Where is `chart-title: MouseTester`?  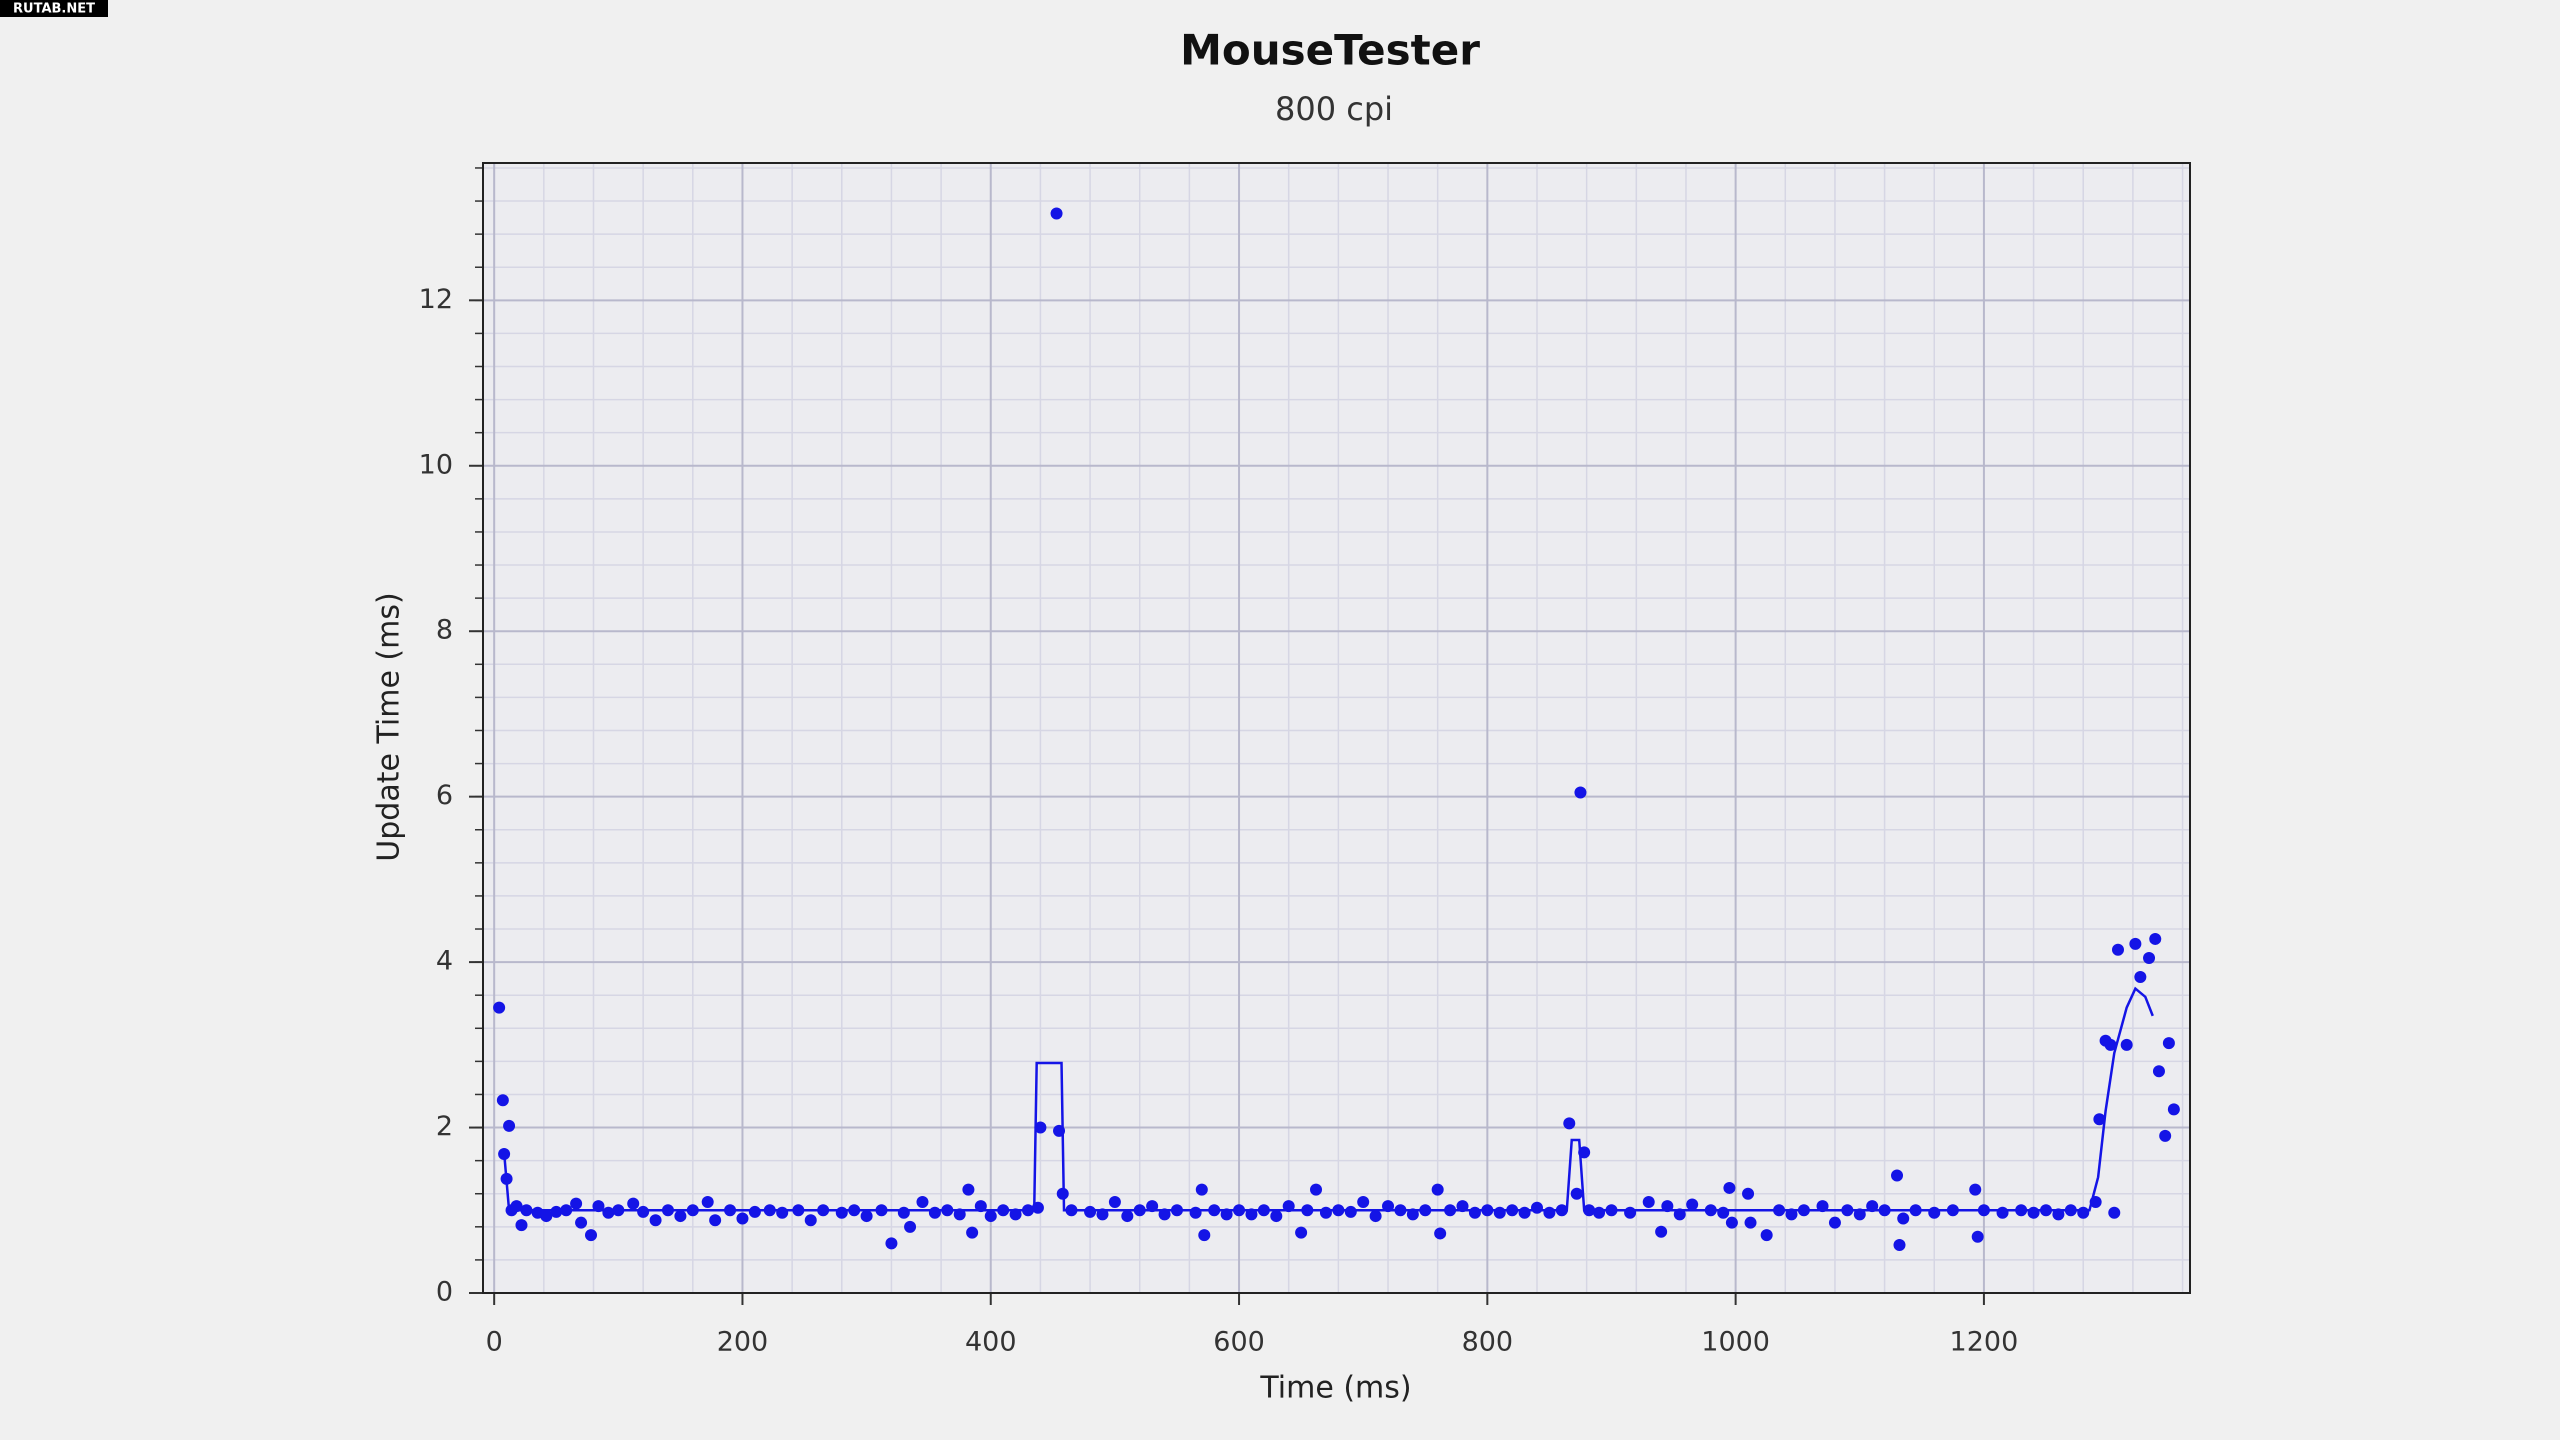
chart-title: MouseTester is located at coordinates (1330, 50).